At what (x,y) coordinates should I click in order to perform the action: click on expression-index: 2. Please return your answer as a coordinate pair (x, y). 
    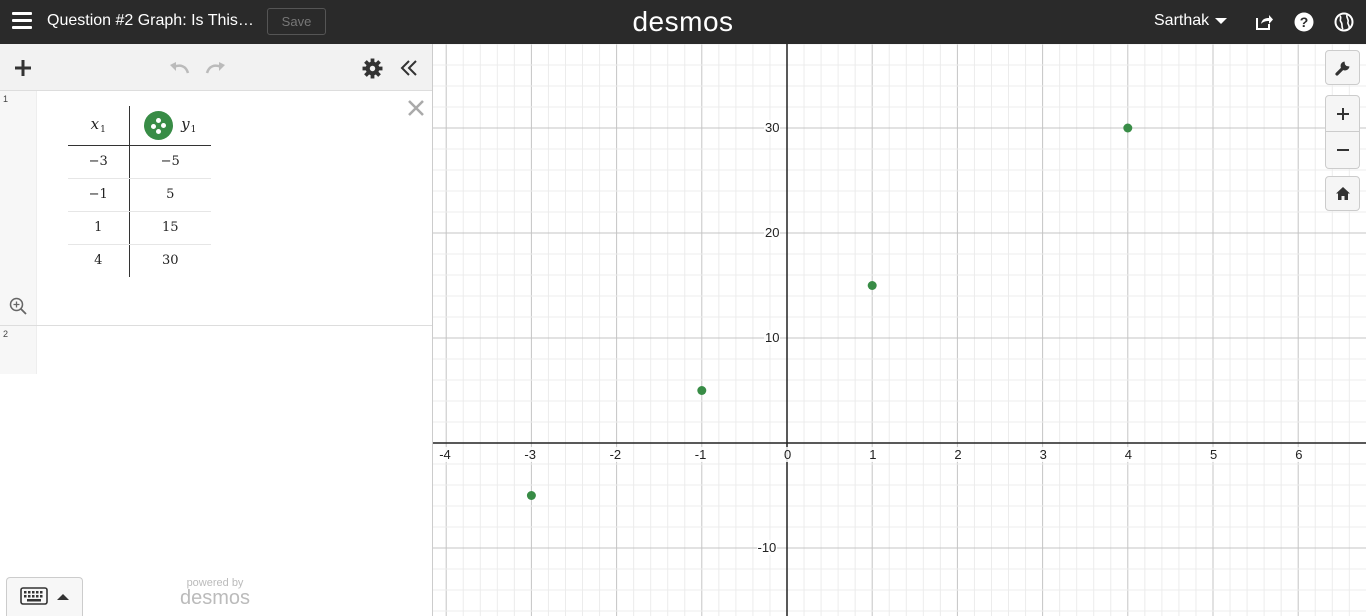
    Looking at the image, I should click on (6, 334).